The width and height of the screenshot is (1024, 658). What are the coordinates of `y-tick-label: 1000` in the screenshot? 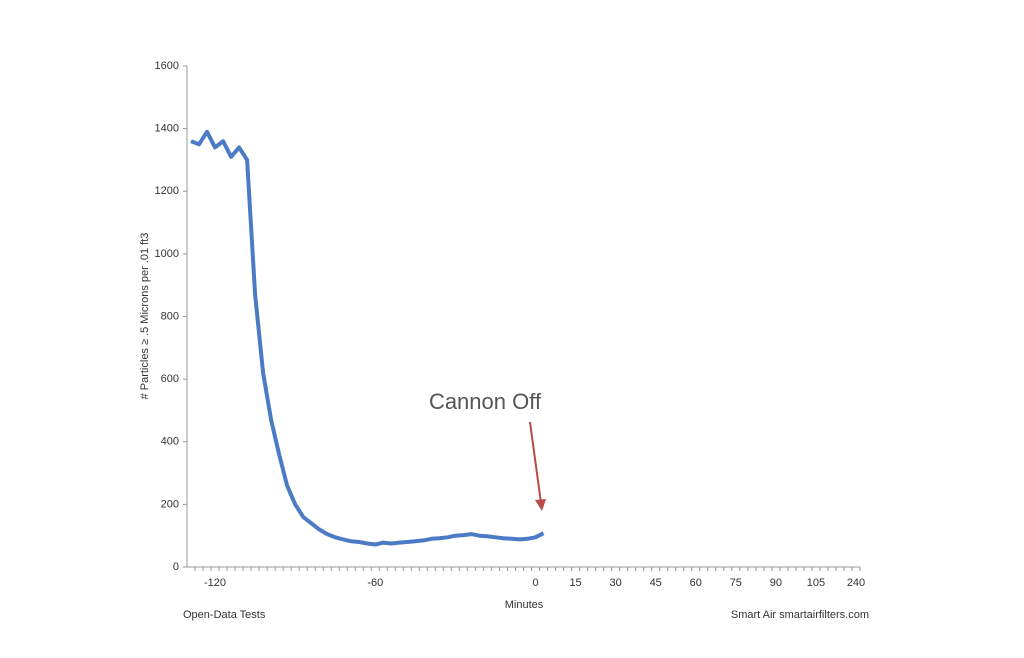 It's located at (167, 254).